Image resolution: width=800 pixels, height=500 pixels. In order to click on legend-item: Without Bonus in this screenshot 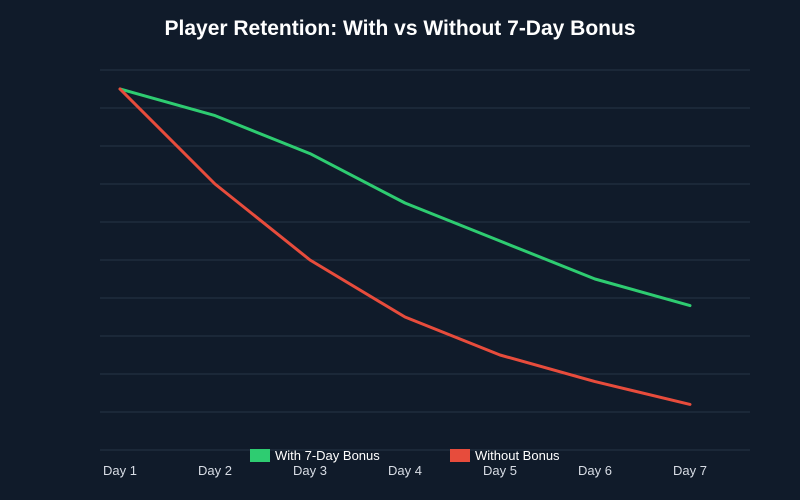, I will do `click(505, 455)`.